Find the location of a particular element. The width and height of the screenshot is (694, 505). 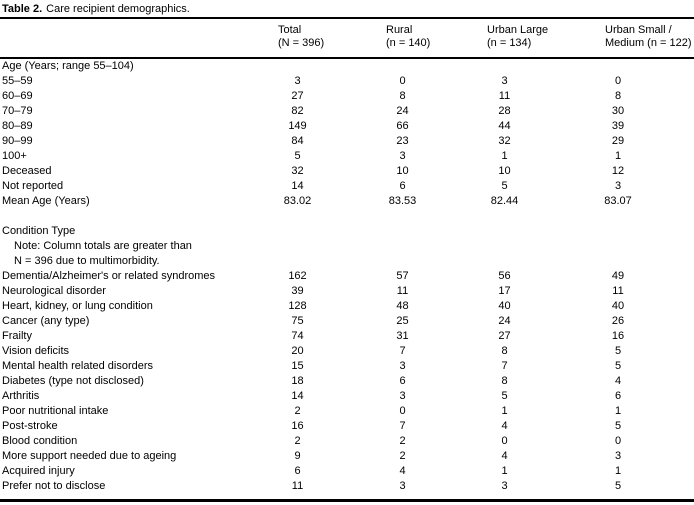

table-row: 70–79 82 24 28 30 is located at coordinates (347, 111).